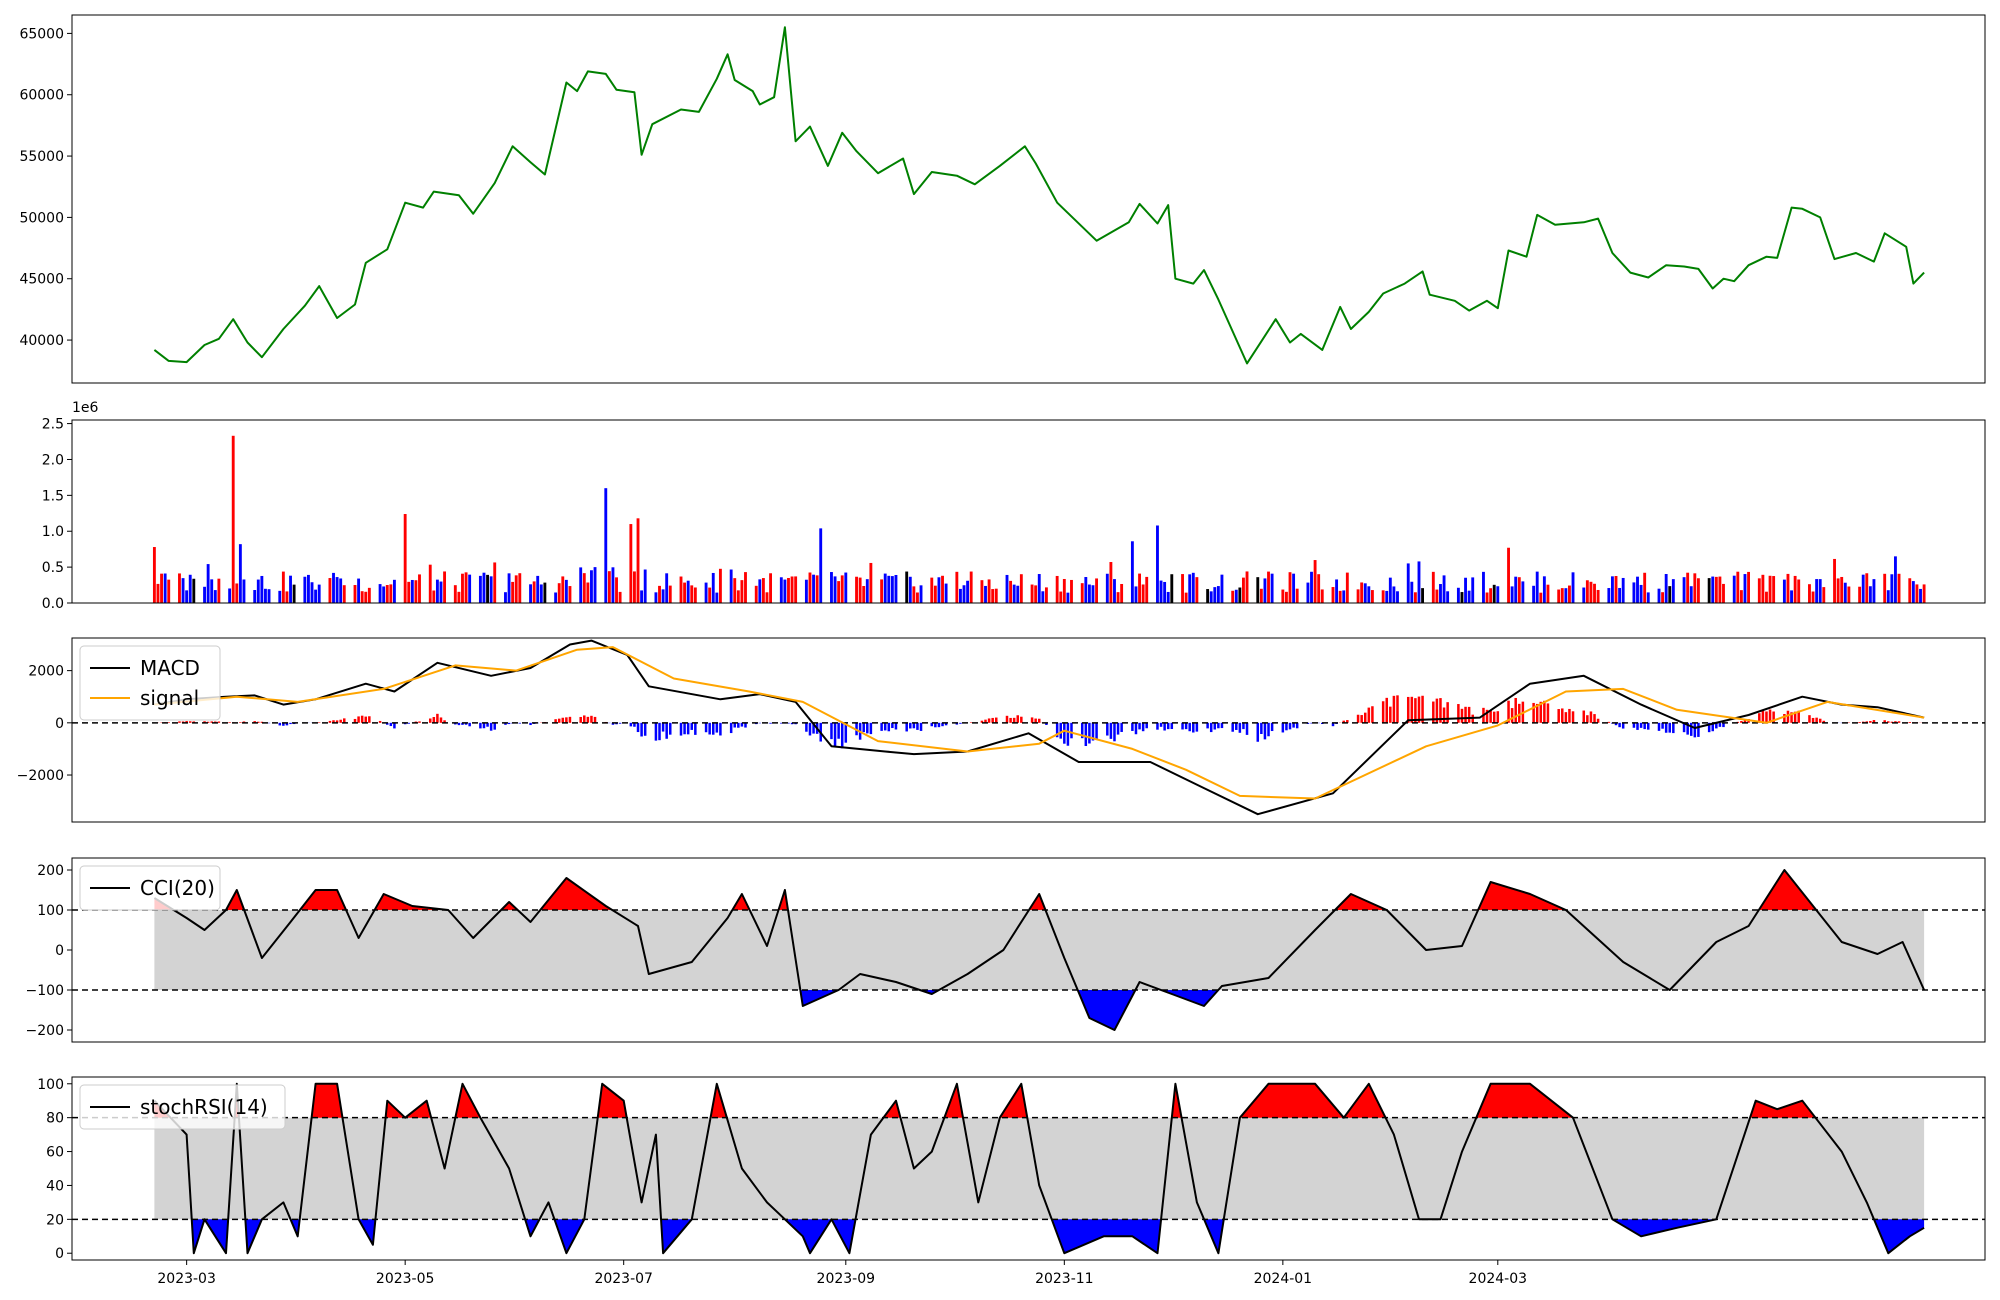 This screenshot has width=2000, height=1300. I want to click on neutral-band, so click(1039, 950).